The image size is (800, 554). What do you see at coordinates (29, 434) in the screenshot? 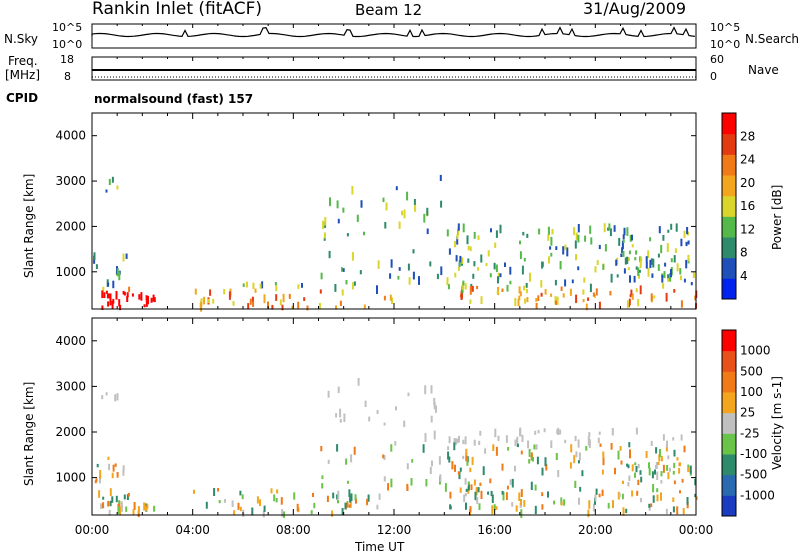
I see `velocity-ylabel: Slant Range [km]` at bounding box center [29, 434].